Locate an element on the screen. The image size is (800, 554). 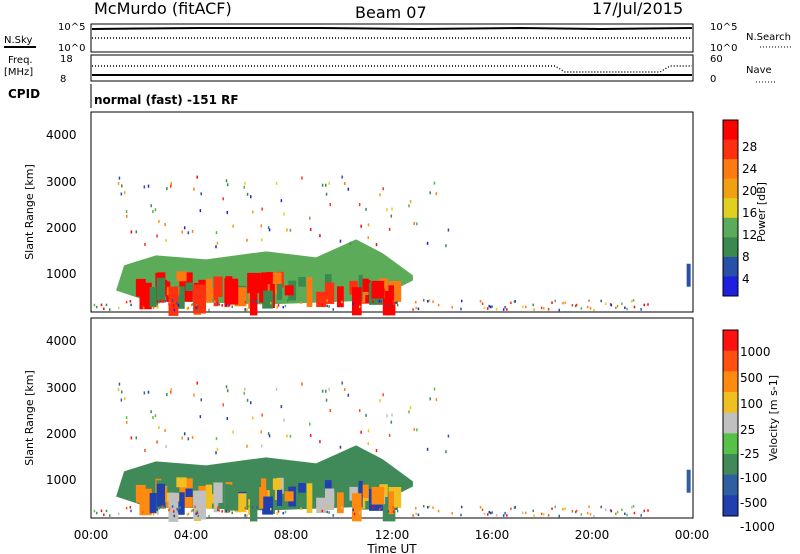
power-ytick-1000: 1000 is located at coordinates (61, 274).